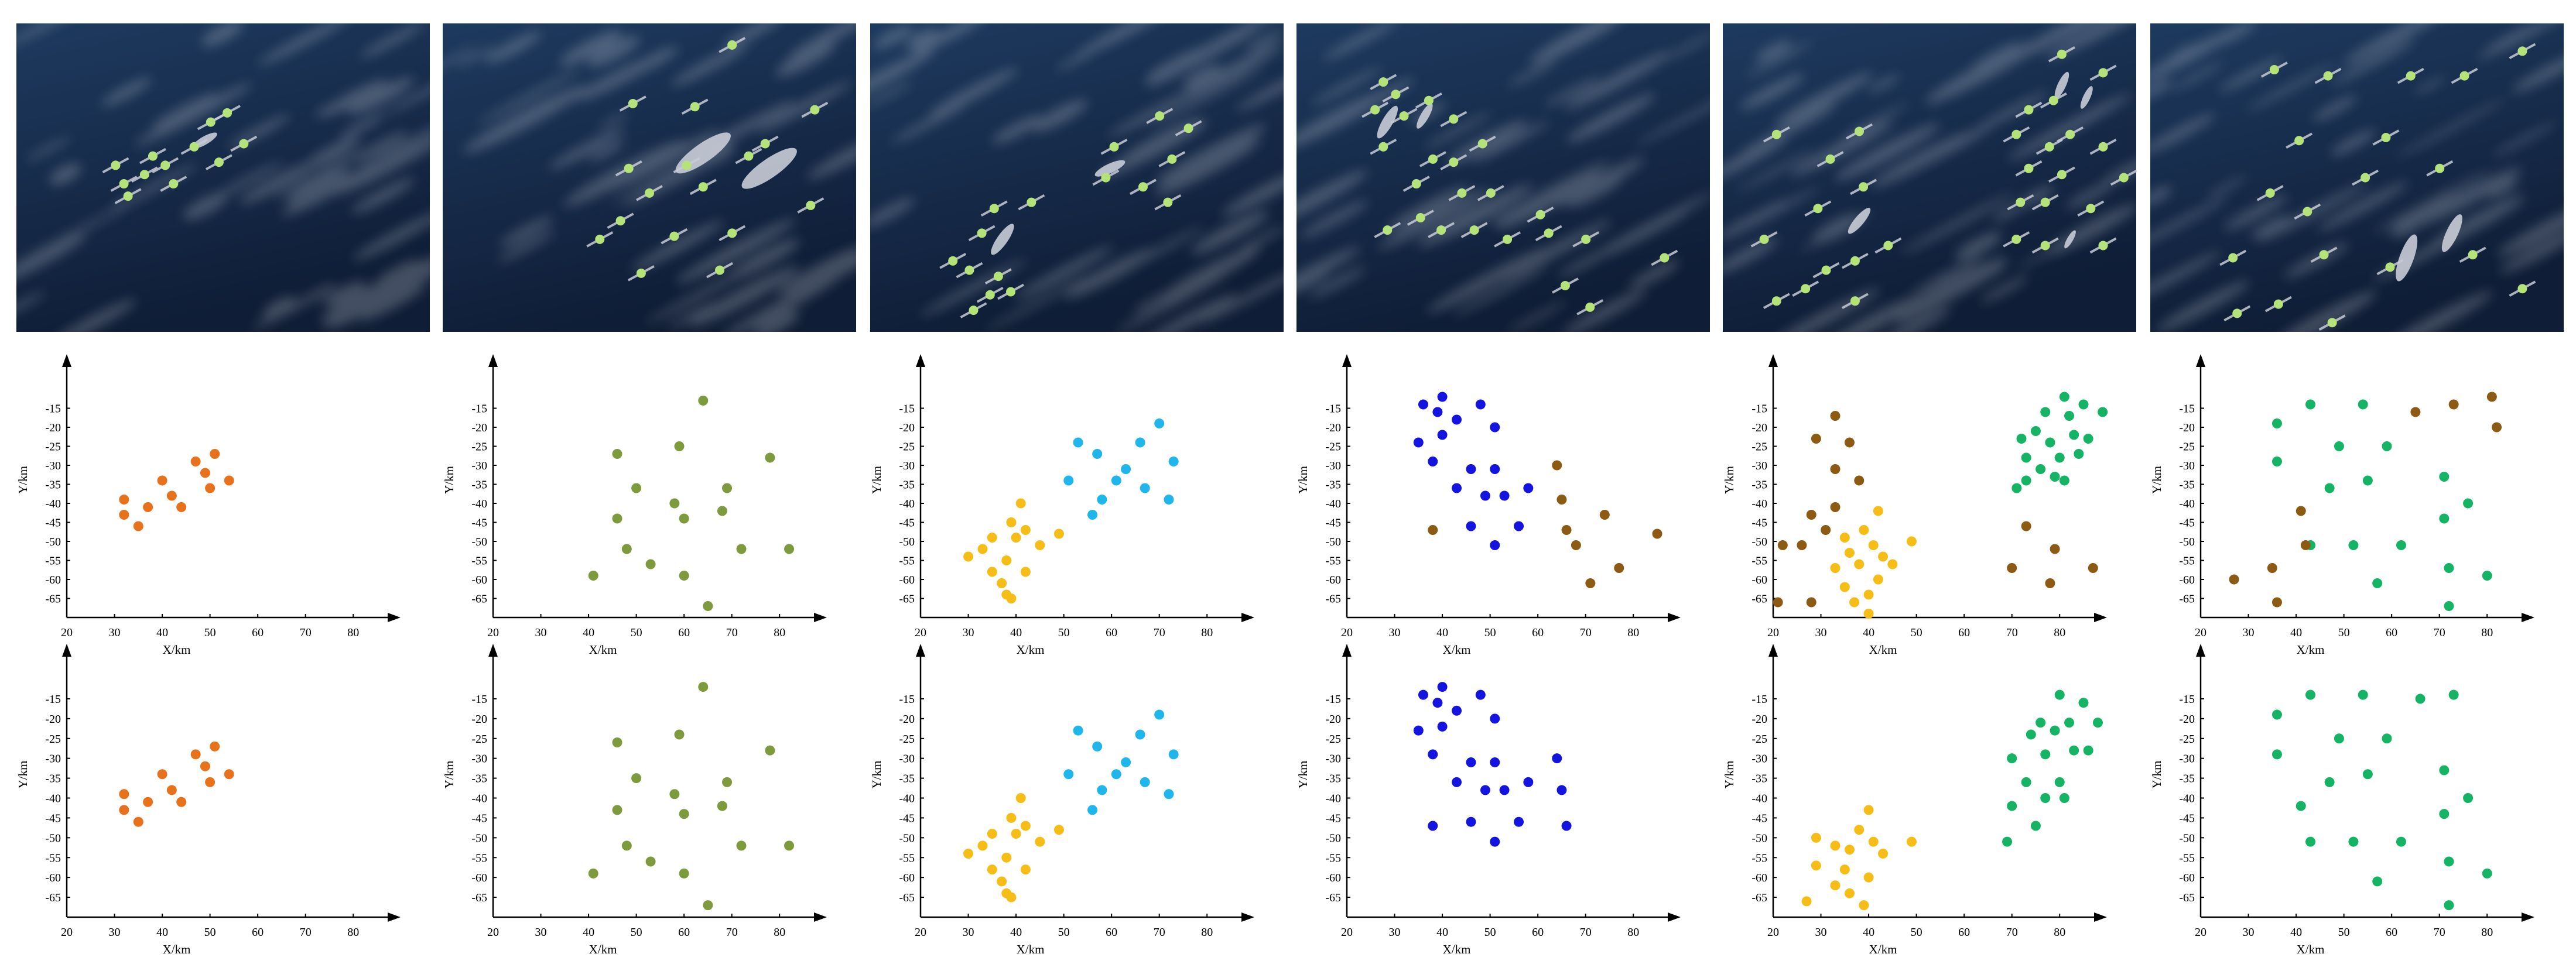 Image resolution: width=2576 pixels, height=971 pixels. Describe the element at coordinates (1333, 561) in the screenshot. I see `y-tick-label: -55` at that location.